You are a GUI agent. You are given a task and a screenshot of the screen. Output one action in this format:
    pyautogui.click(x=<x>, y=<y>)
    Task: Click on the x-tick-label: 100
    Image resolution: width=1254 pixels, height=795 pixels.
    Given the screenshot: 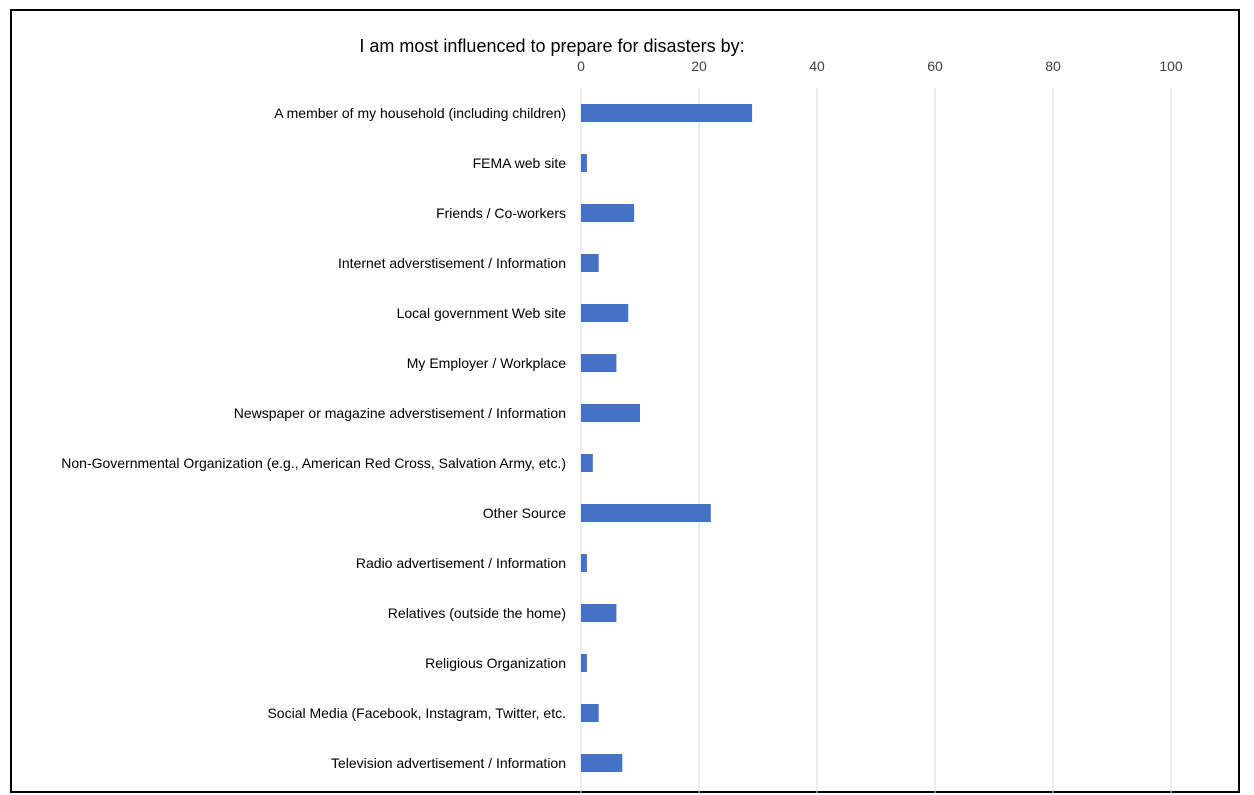 What is the action you would take?
    pyautogui.click(x=1171, y=66)
    